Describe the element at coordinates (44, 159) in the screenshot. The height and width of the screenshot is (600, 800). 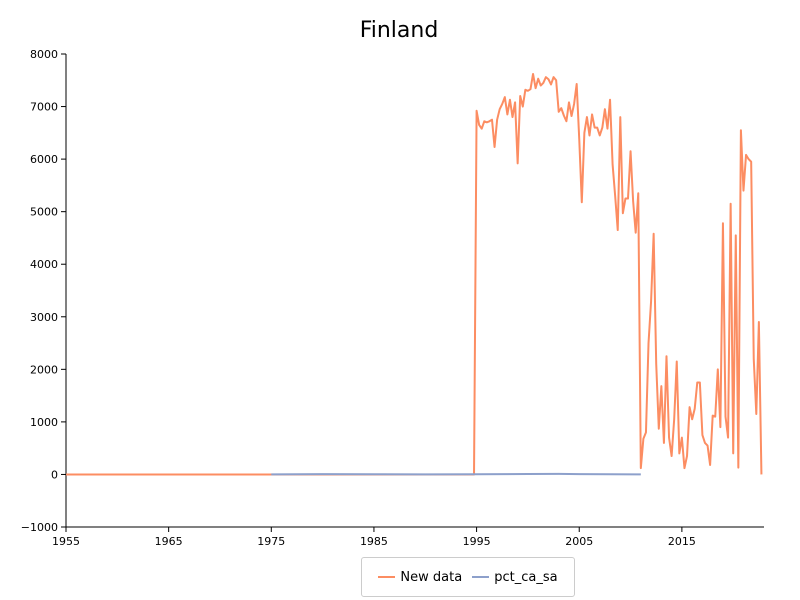
I see `y-tick-label: 6000` at that location.